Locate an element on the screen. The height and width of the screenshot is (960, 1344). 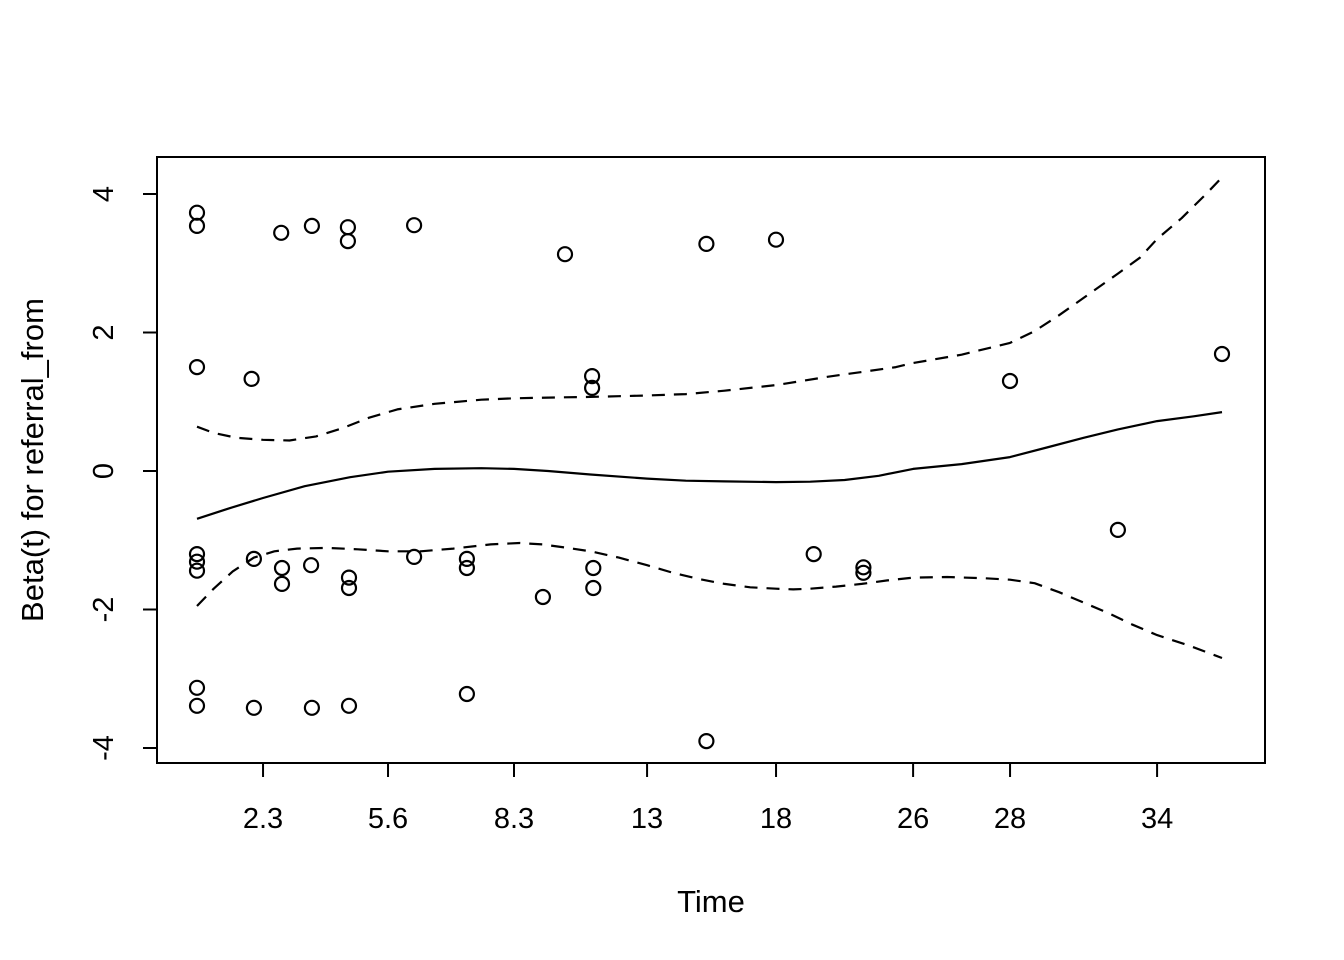
y-tick-label: 4 is located at coordinates (104, 194).